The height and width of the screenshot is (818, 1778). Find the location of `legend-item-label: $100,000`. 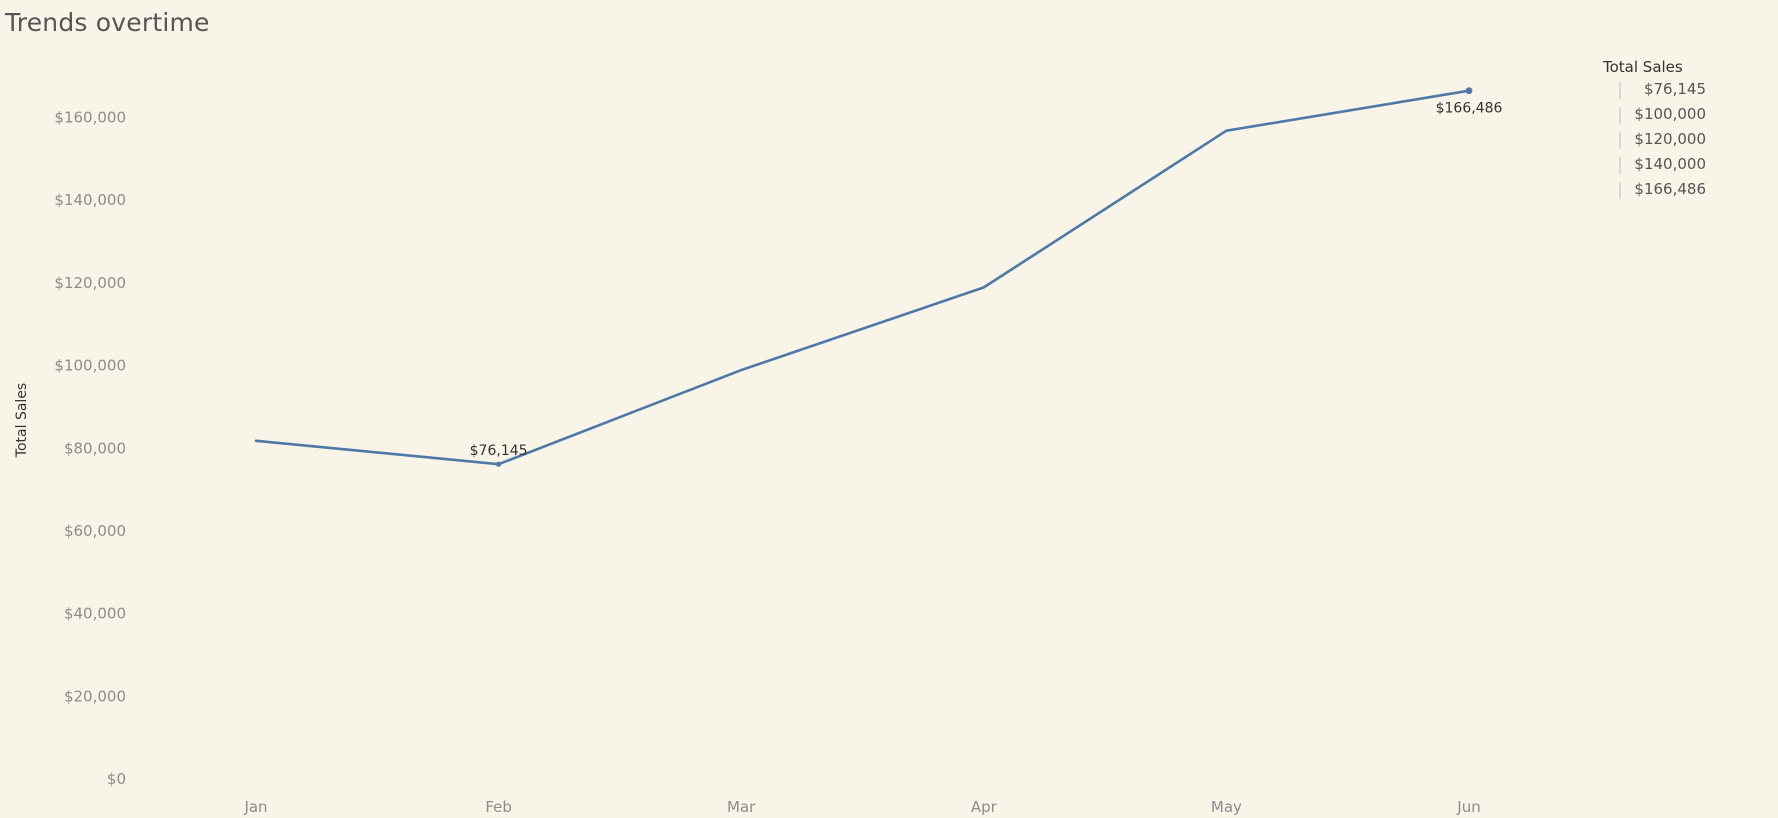

legend-item-label: $100,000 is located at coordinates (1670, 114).